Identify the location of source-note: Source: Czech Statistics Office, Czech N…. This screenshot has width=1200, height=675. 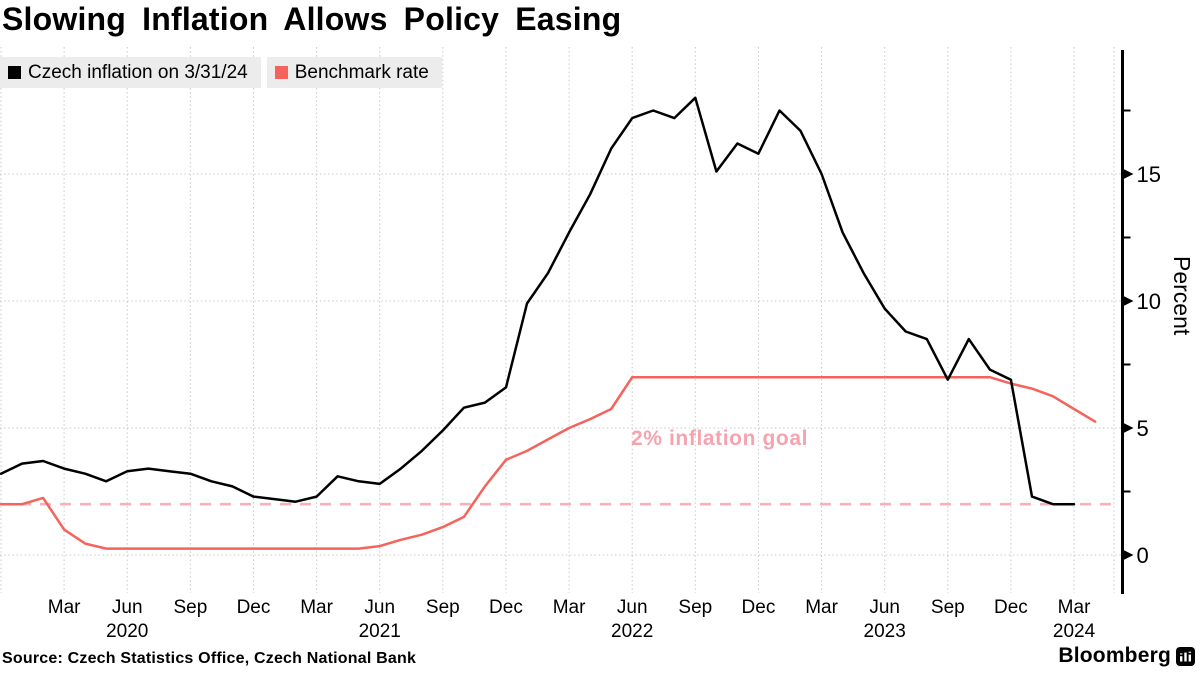
(209, 658).